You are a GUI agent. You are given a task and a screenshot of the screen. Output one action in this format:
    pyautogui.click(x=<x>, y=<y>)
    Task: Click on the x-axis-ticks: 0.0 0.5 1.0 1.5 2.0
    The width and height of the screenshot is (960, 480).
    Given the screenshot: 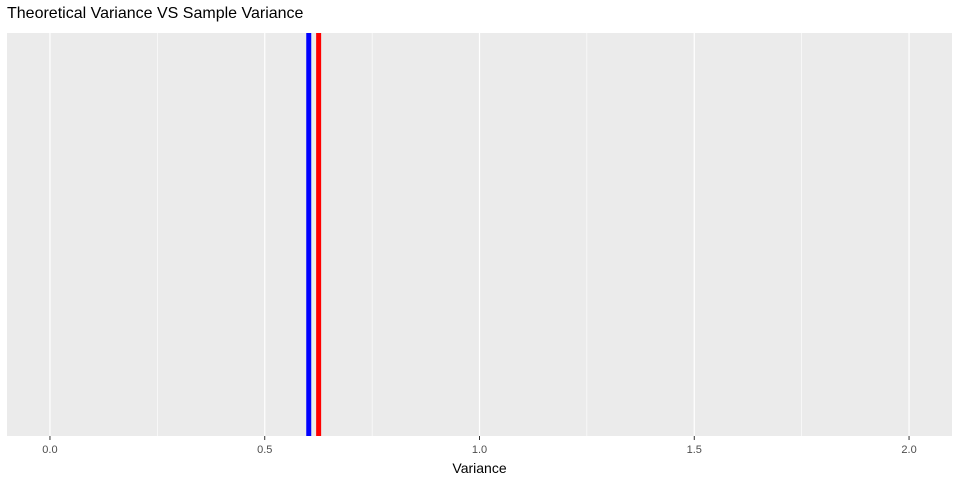 What is the action you would take?
    pyautogui.click(x=479, y=446)
    